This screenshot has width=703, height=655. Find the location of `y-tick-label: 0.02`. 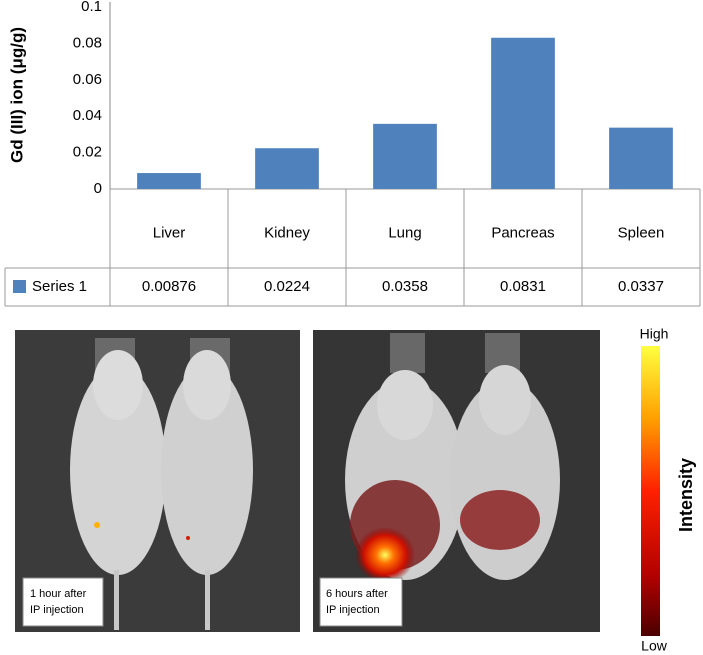

y-tick-label: 0.02 is located at coordinates (87, 152).